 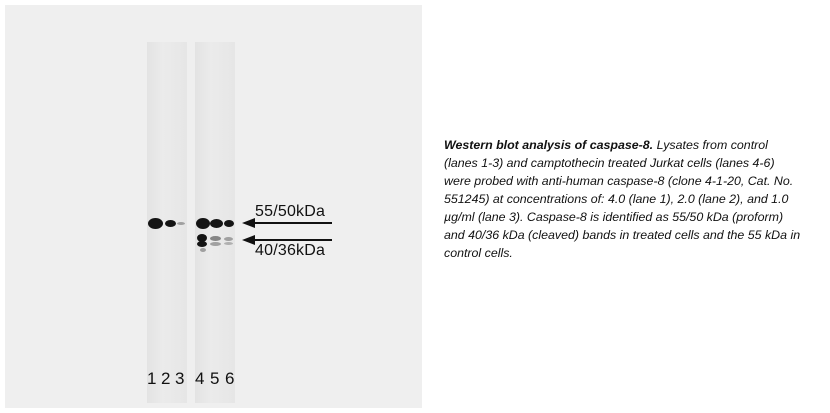 I want to click on band-lane-4-40kda, so click(x=202, y=238).